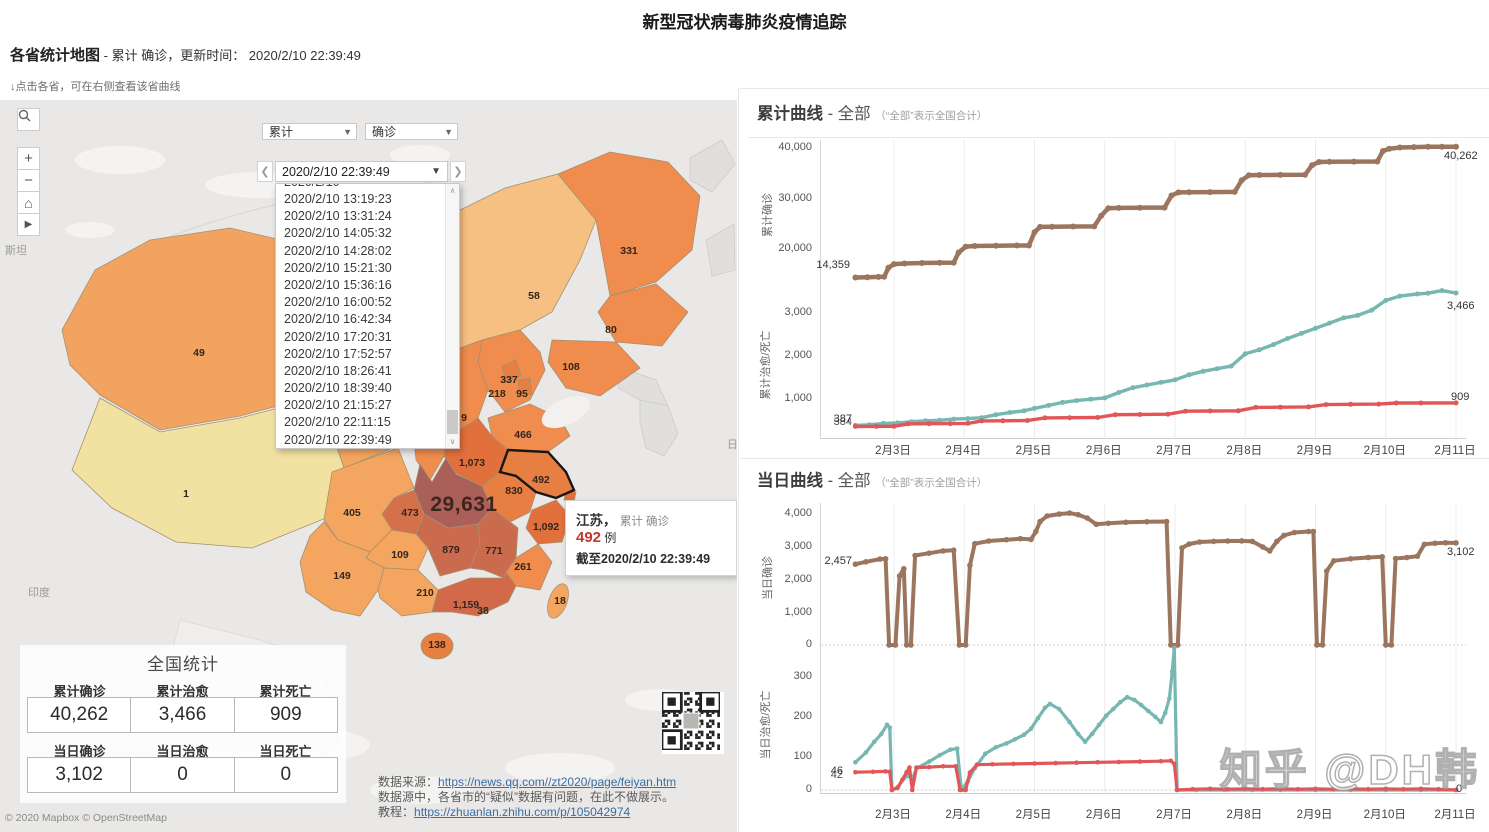  Describe the element at coordinates (281, 132) in the screenshot. I see `filter-metric-type-value: 累计` at that location.